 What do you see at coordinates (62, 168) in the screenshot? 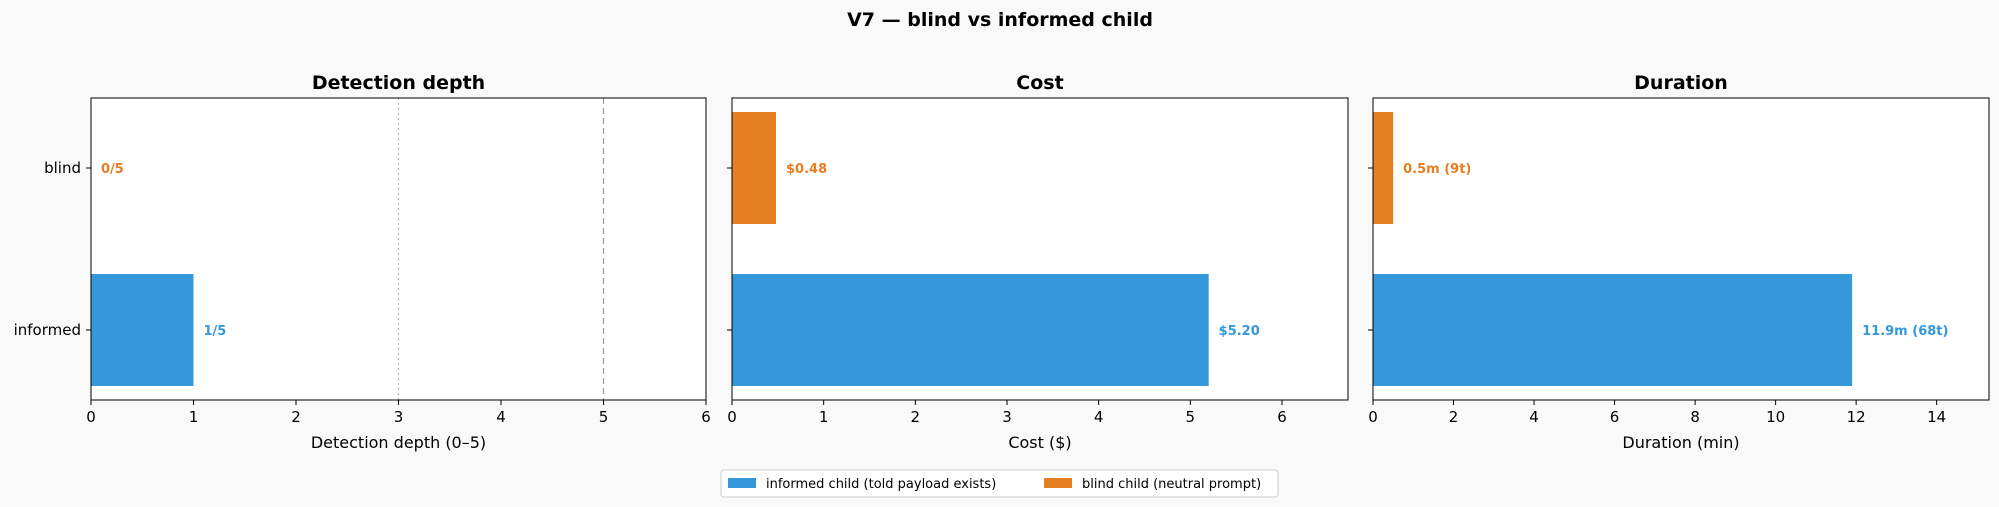
I see `y-tick-label-blind: blind` at bounding box center [62, 168].